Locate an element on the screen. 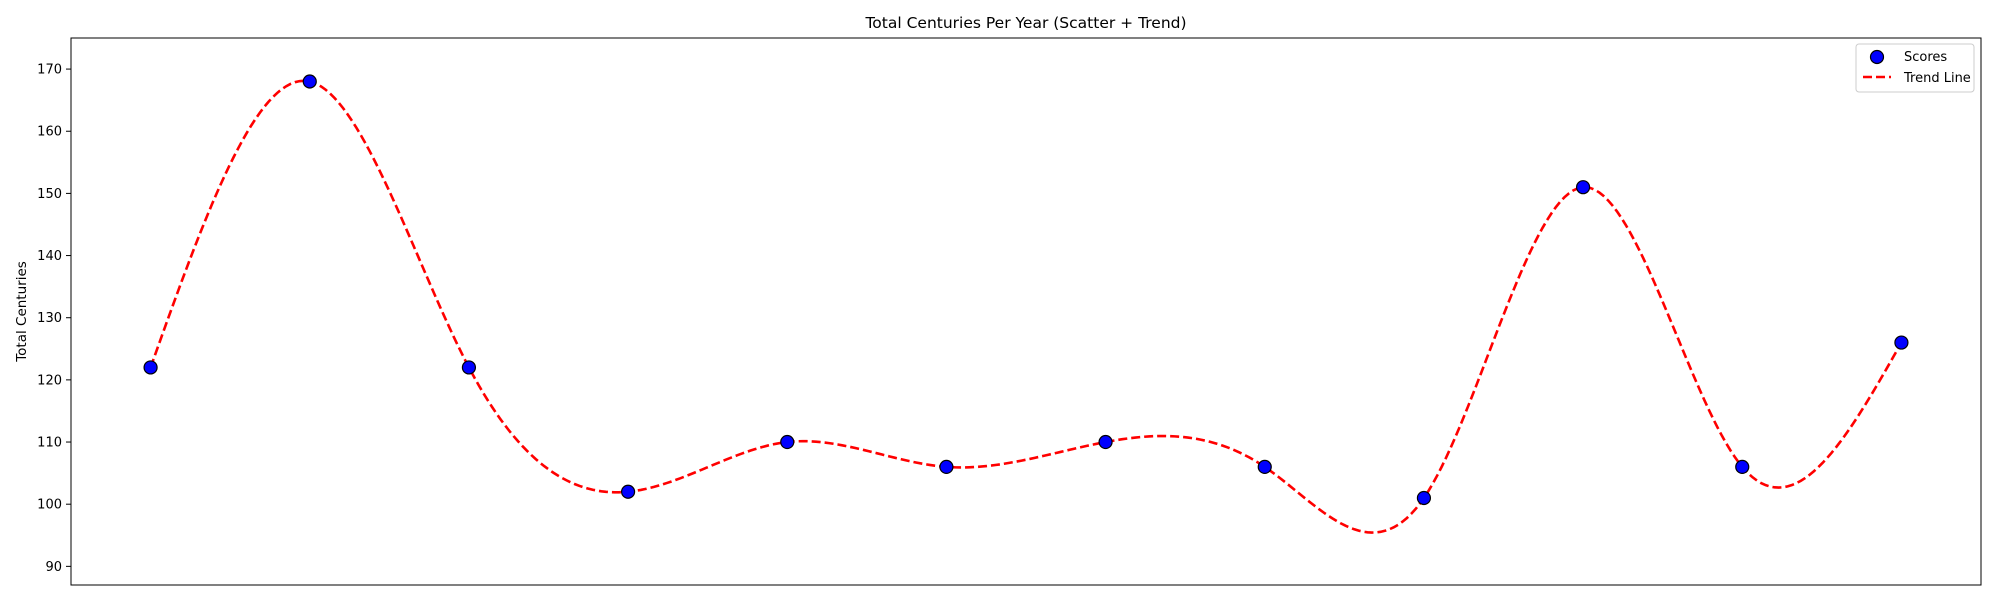  y-tick-label: 90 is located at coordinates (53, 567).